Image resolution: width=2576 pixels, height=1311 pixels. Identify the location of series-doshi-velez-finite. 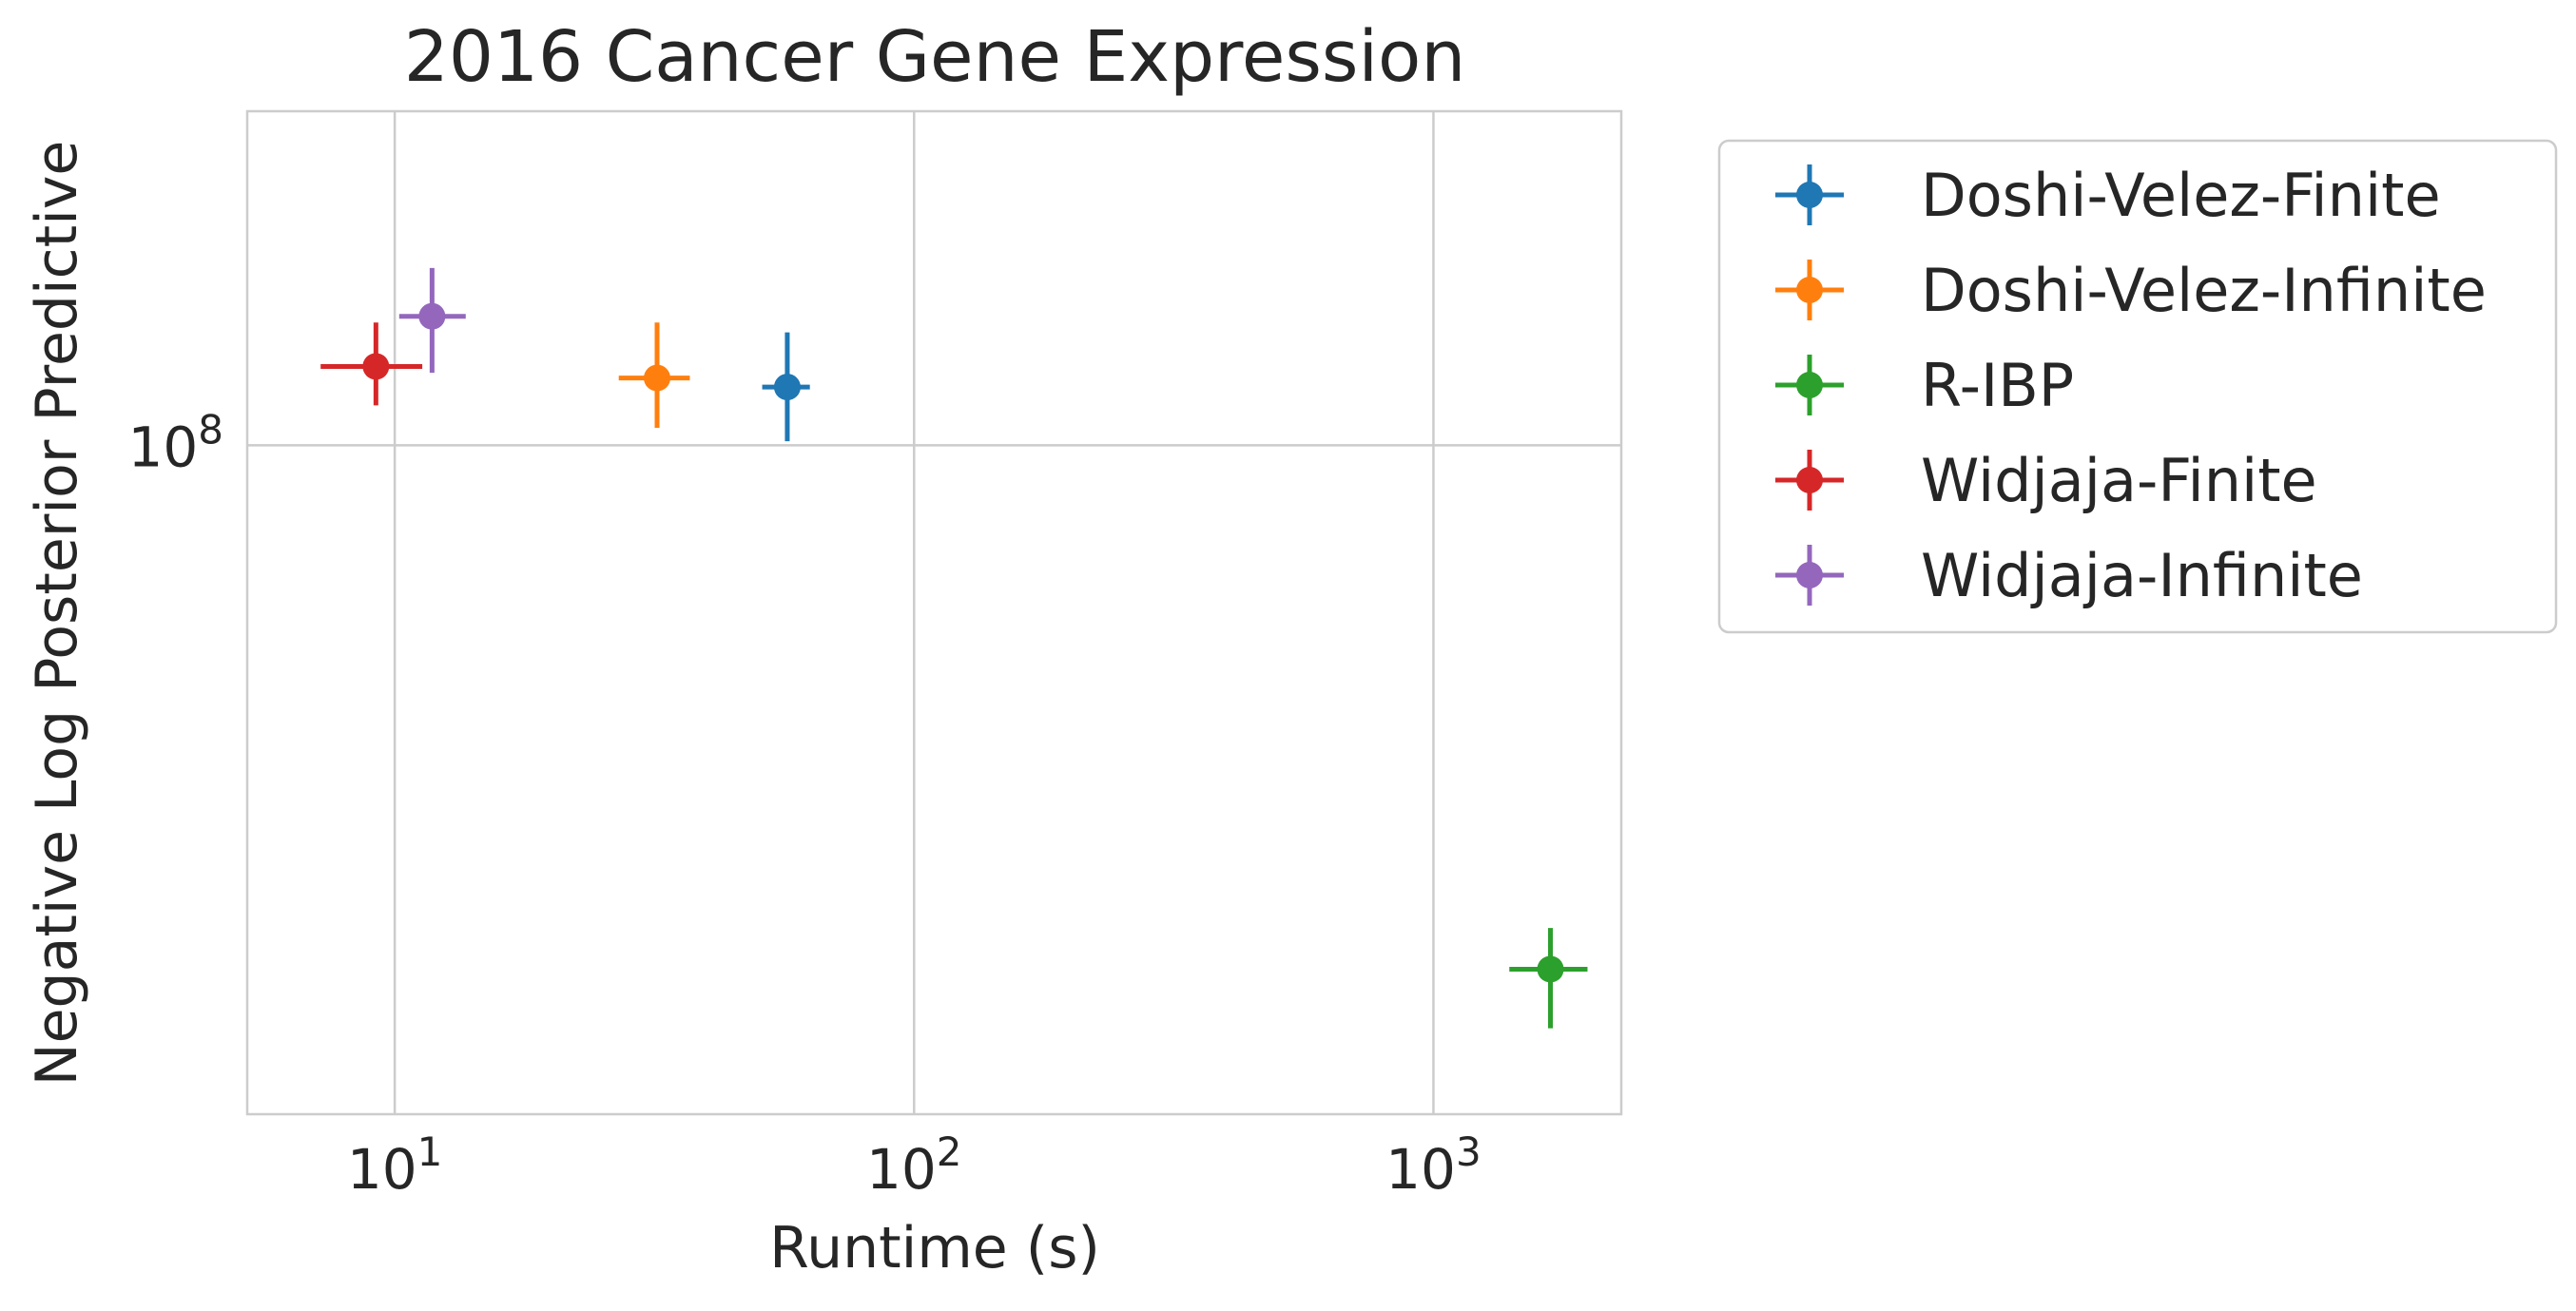
(786, 387).